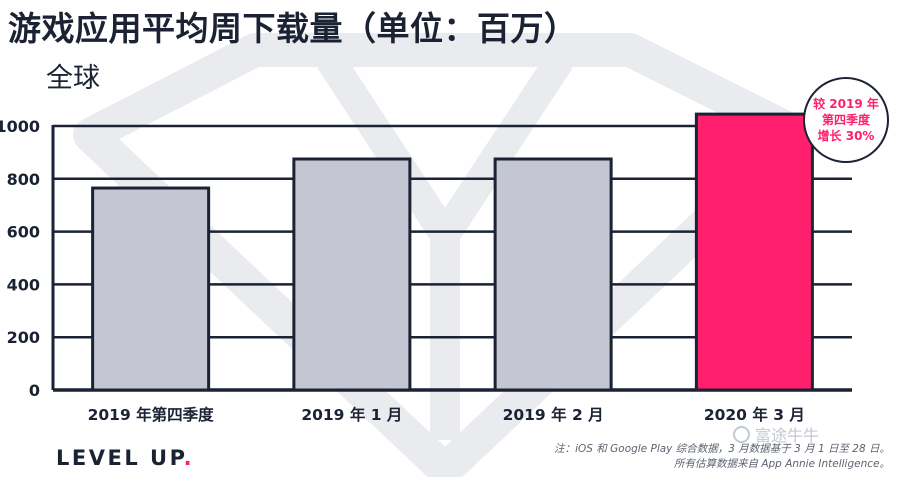 The image size is (910, 477). Describe the element at coordinates (446, 414) in the screenshot. I see `x-tick-labels: 2019 年第四季度 2019 年 1 月 2019 年 2 月 2020 年 3 月` at that location.